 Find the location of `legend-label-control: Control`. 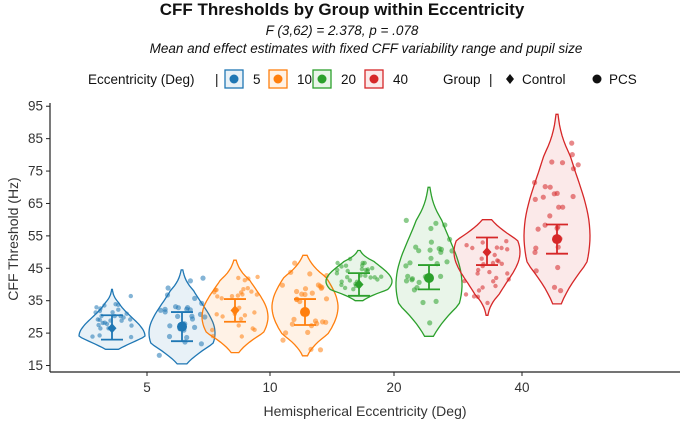

legend-label-control: Control is located at coordinates (544, 79).